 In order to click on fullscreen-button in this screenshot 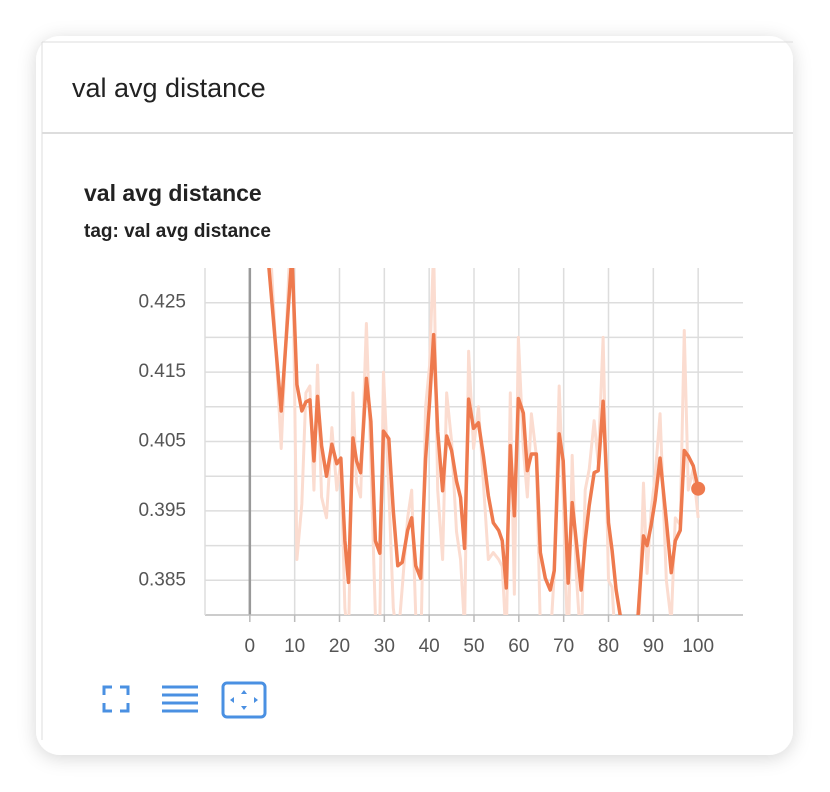, I will do `click(116, 699)`.